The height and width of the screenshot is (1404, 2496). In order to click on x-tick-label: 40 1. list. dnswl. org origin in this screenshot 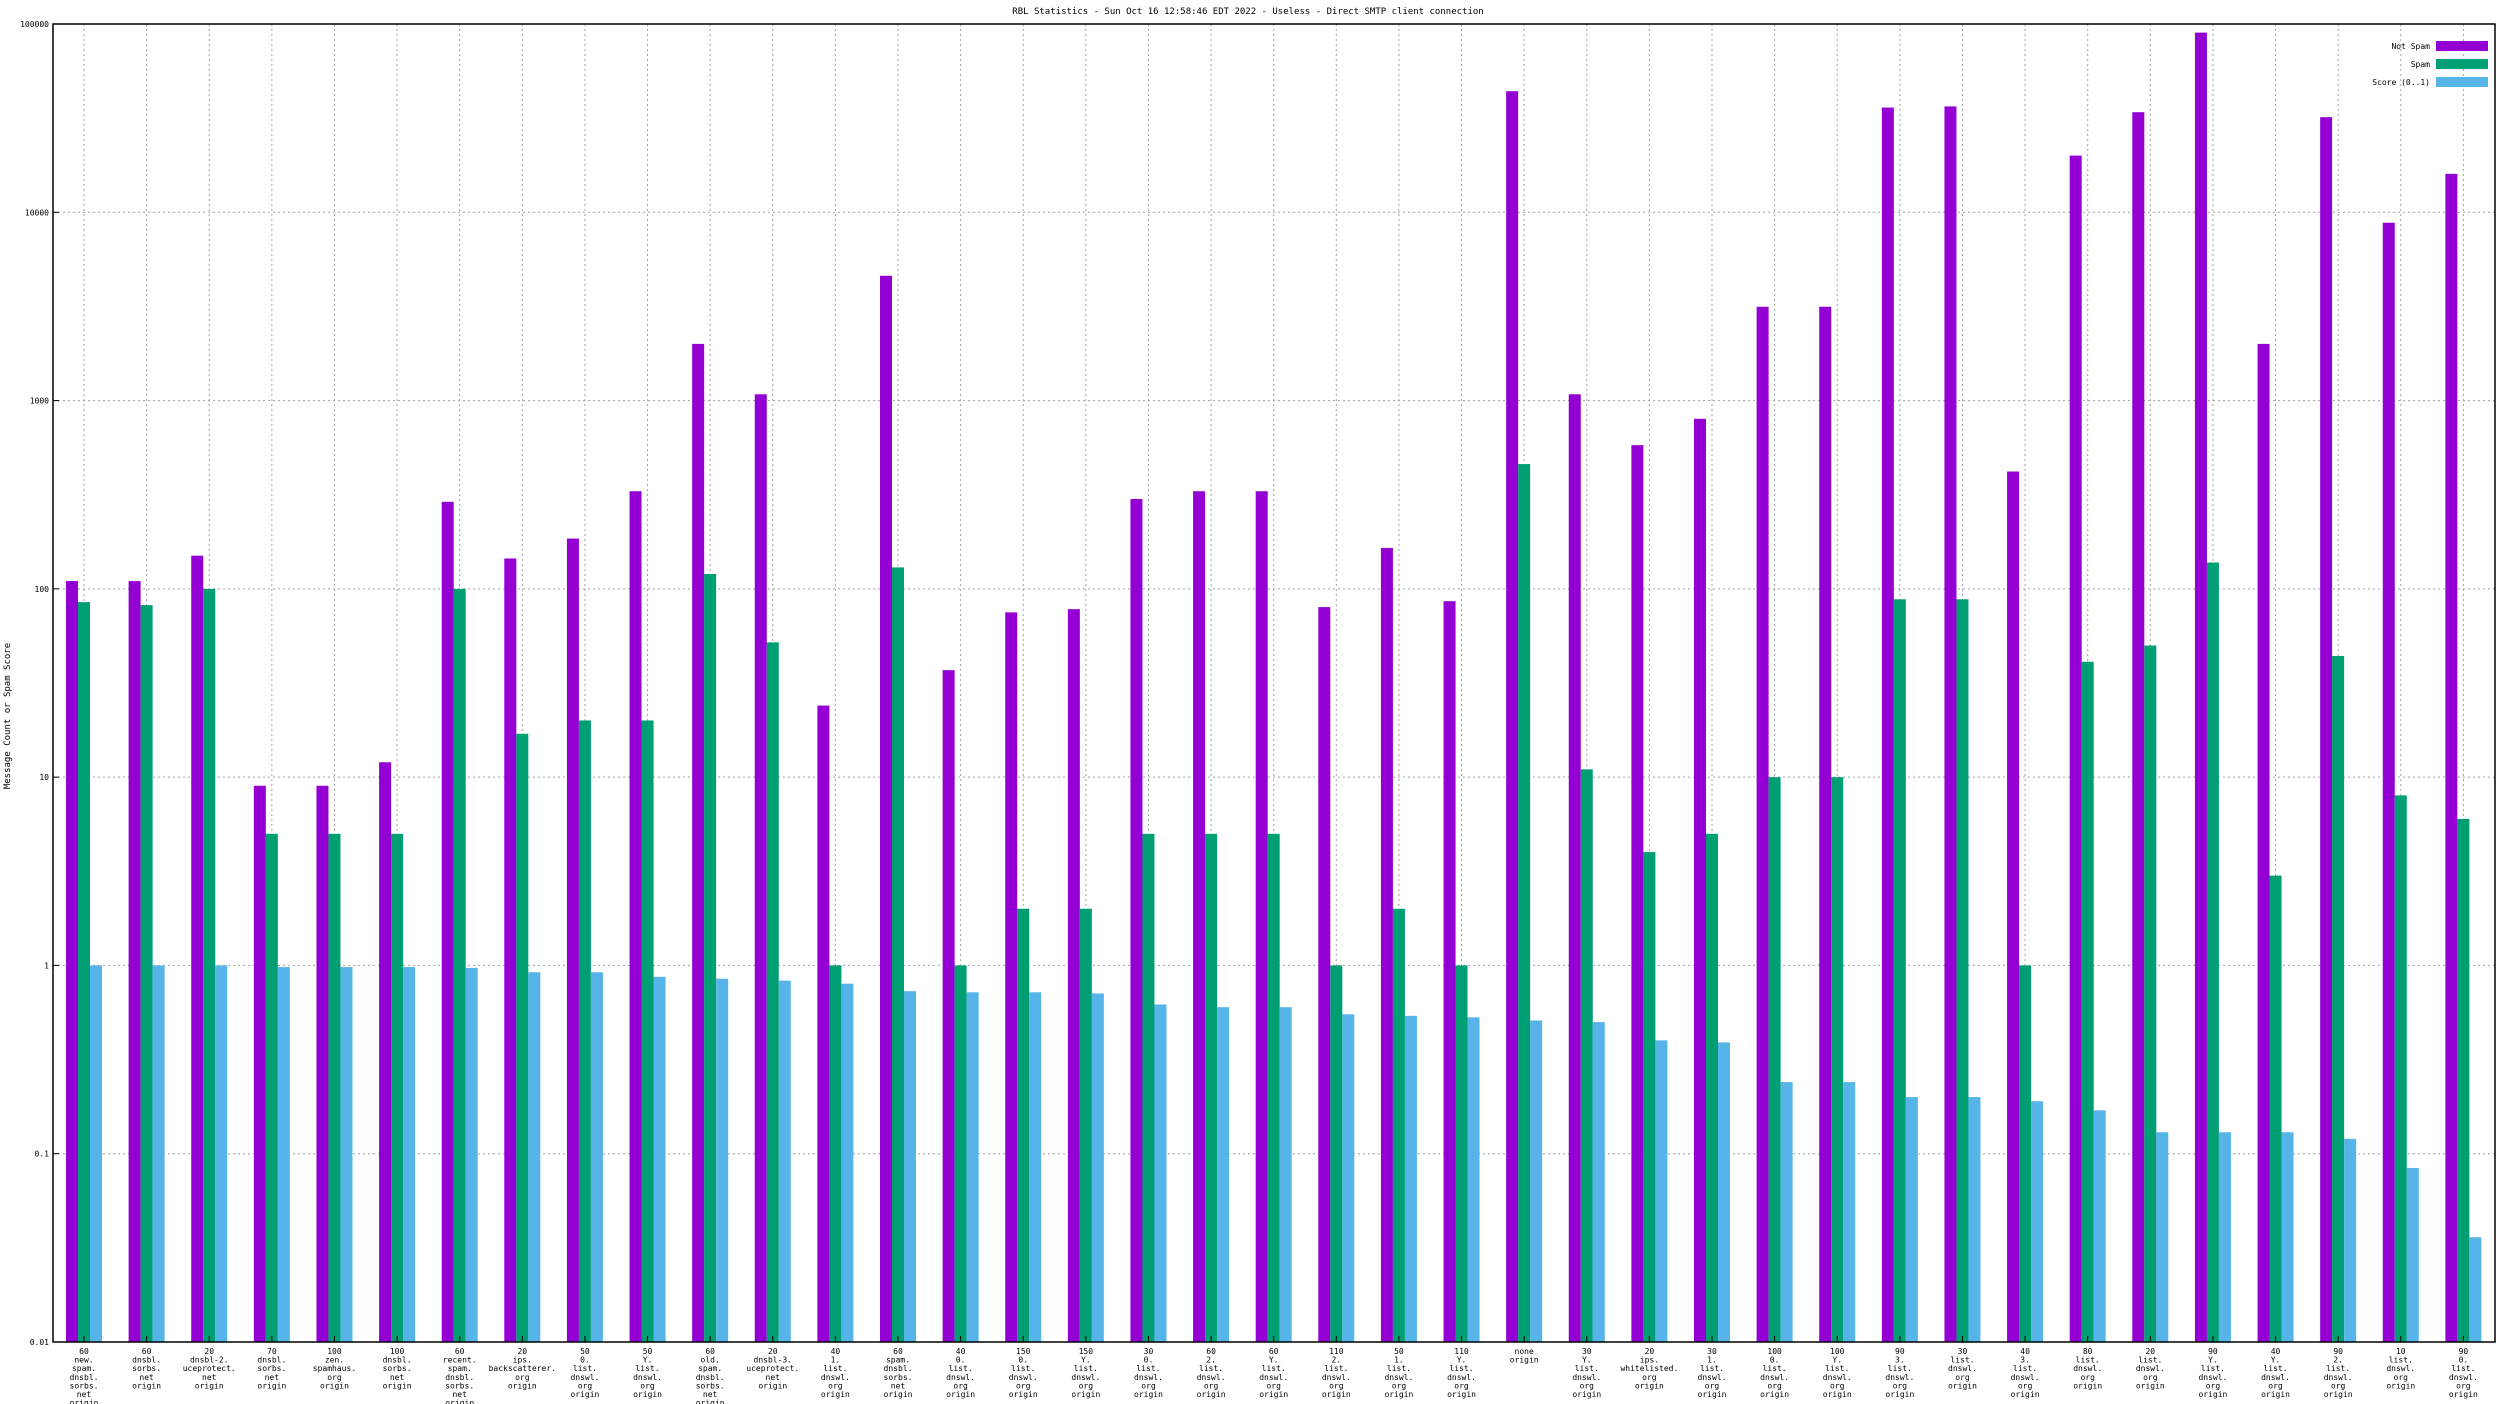, I will do `click(835, 1373)`.